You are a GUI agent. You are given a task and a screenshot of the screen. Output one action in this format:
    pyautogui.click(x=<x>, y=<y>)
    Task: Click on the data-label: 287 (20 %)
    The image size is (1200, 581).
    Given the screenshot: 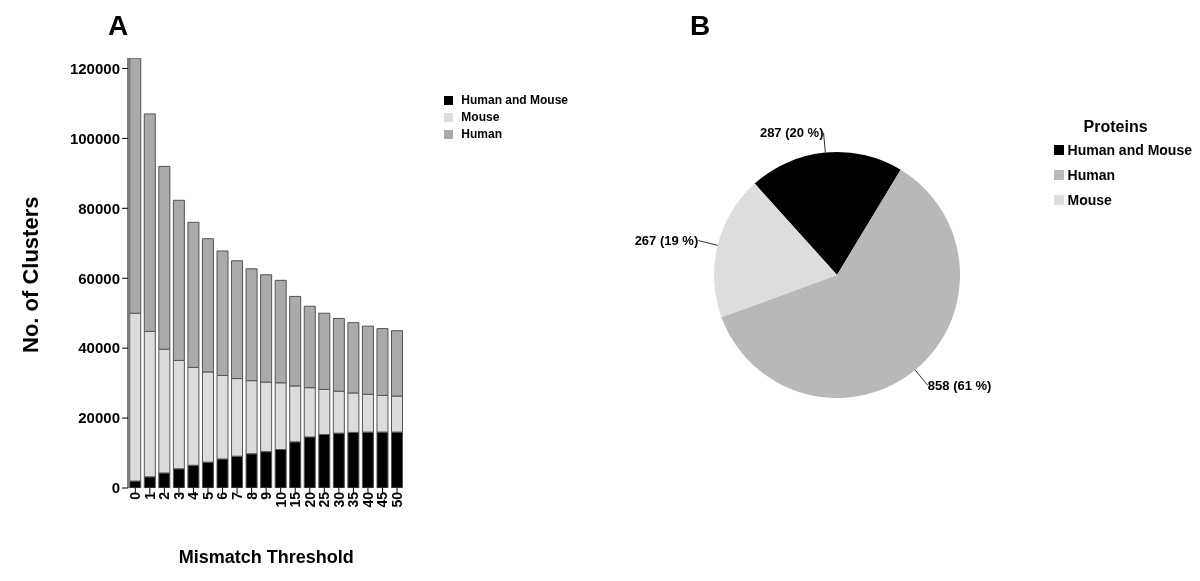 What is the action you would take?
    pyautogui.click(x=791, y=133)
    